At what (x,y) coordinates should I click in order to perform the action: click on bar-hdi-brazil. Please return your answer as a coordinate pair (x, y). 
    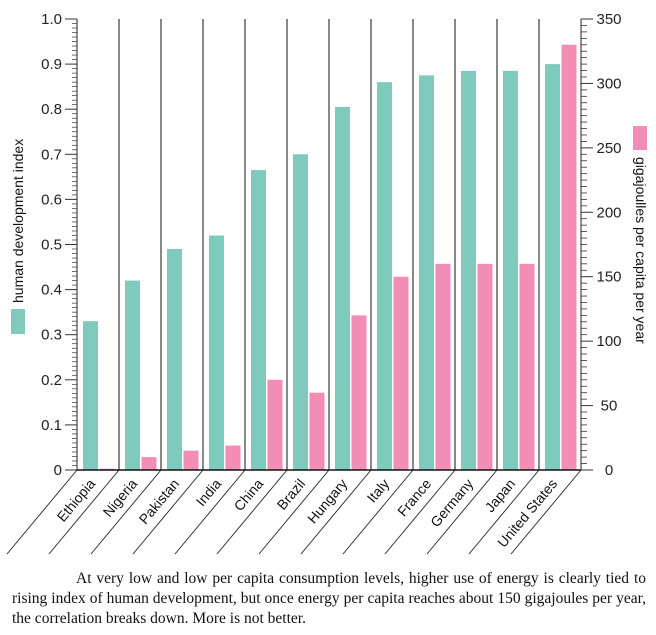
    Looking at the image, I should click on (300, 312).